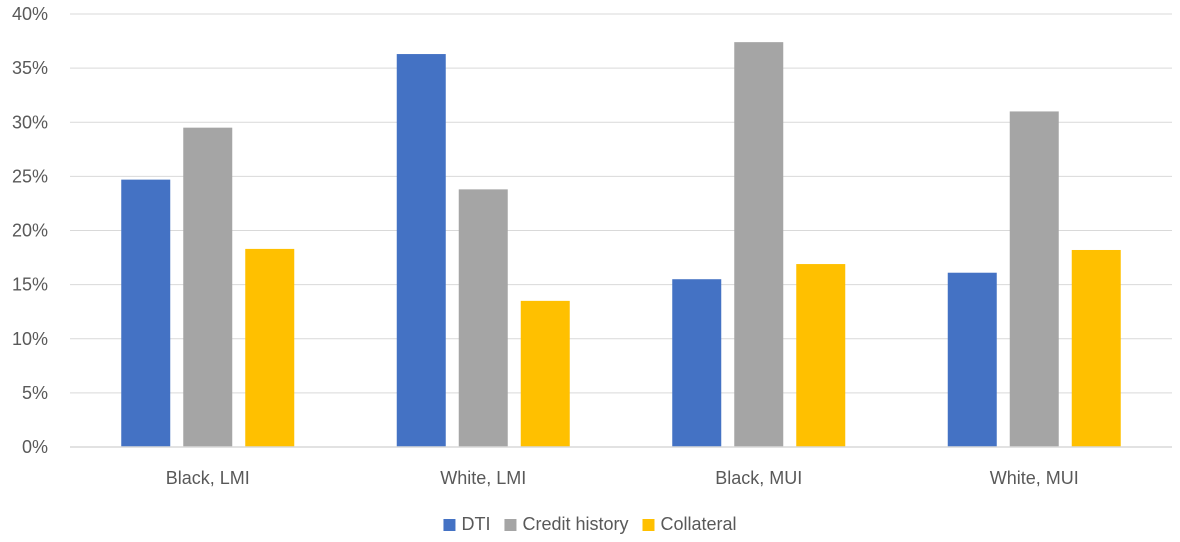  I want to click on y-tick-label: 10%, so click(30, 339).